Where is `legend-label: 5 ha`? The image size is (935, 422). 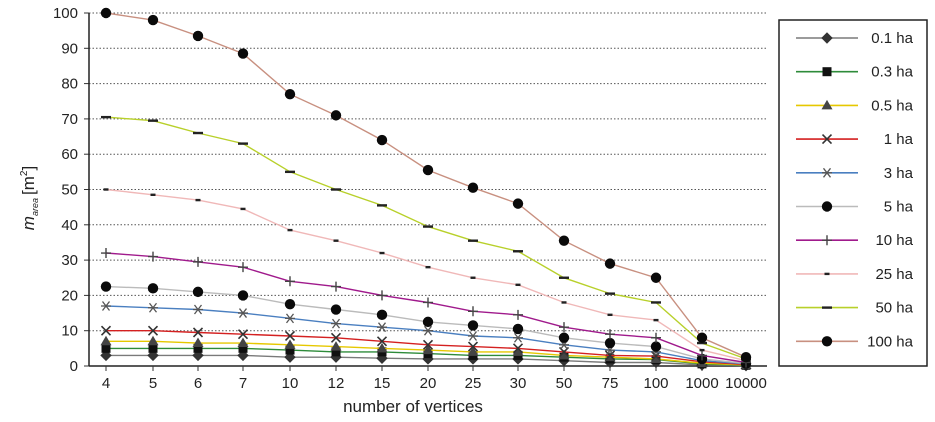
legend-label: 5 ha is located at coordinates (899, 207).